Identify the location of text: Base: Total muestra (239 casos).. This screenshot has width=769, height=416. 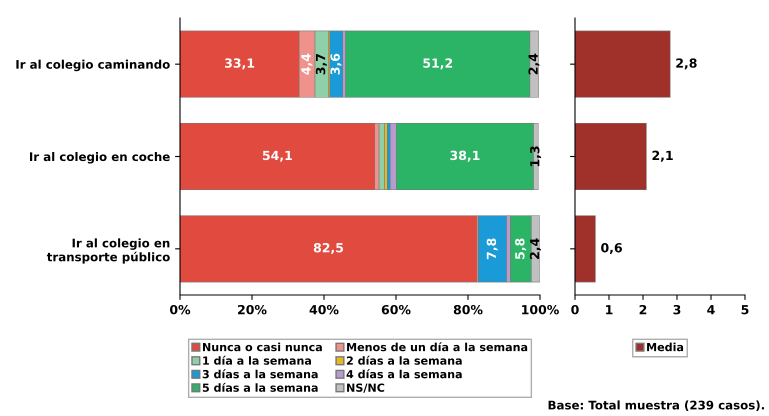
(656, 405).